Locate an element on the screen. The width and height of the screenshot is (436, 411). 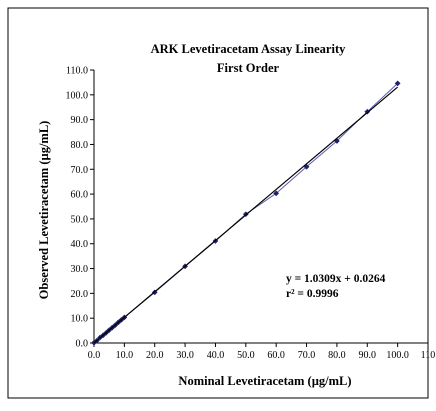
y-tick-label: 40.0 is located at coordinates (80, 244).